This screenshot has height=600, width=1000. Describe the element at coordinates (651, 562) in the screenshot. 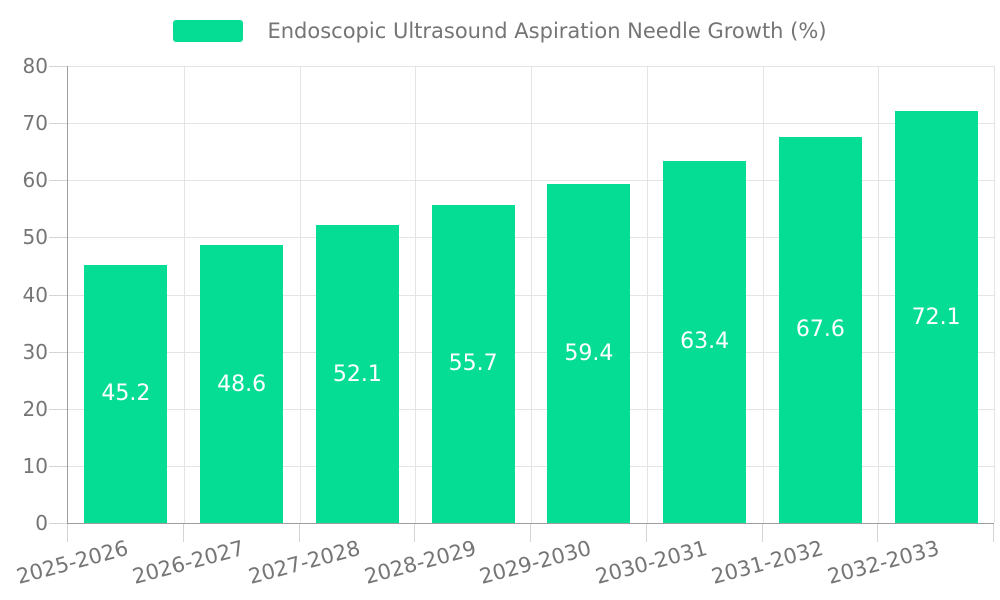

I see `x-axis-tick-label: 2030-2031` at that location.